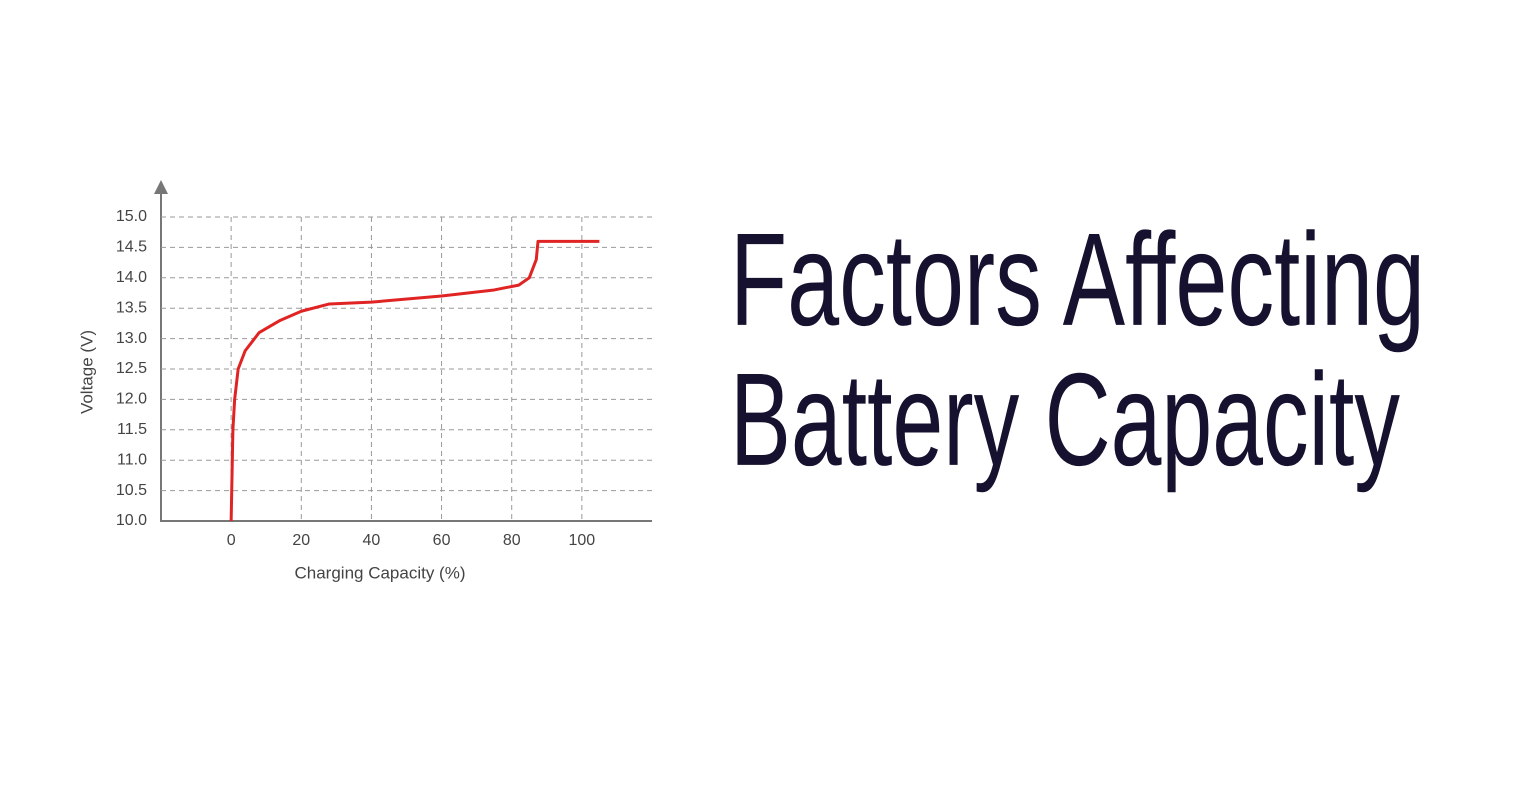 This screenshot has height=785, width=1536. What do you see at coordinates (132, 429) in the screenshot?
I see `y-tick-label: 11.5` at bounding box center [132, 429].